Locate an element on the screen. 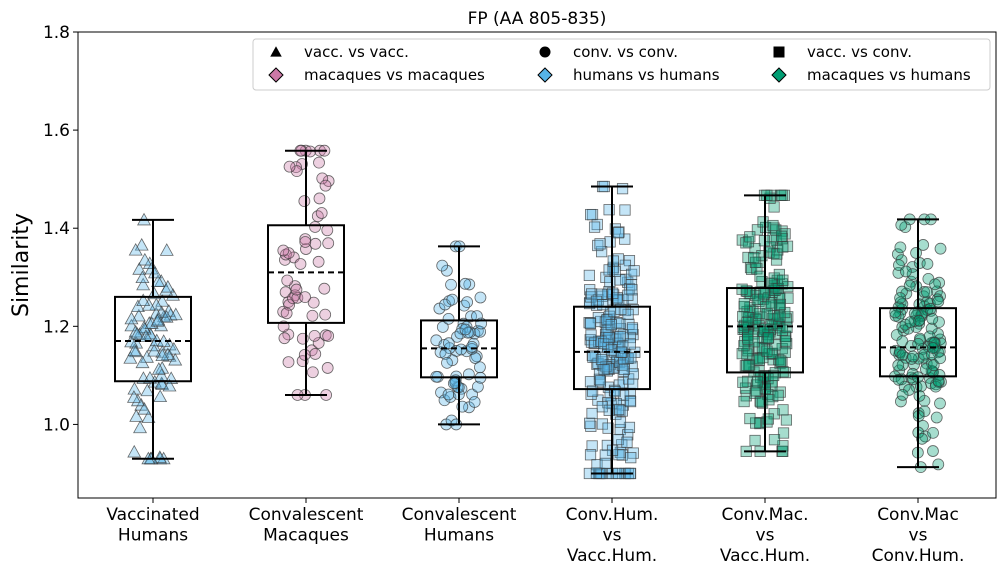  y-tick-label: 1.2 is located at coordinates (56, 327).